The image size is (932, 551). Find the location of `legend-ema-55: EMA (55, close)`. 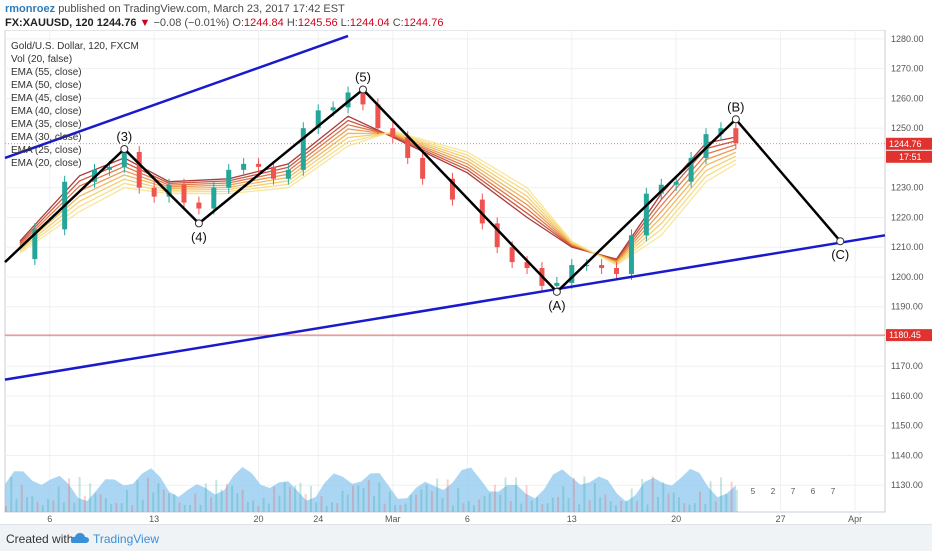

legend-ema-55: EMA (55, close) is located at coordinates (46, 72).